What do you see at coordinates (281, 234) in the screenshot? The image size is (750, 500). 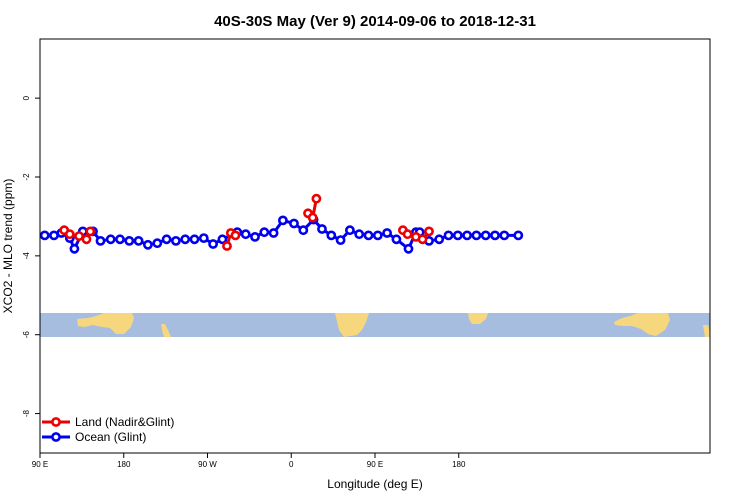 I see `series-ocean` at bounding box center [281, 234].